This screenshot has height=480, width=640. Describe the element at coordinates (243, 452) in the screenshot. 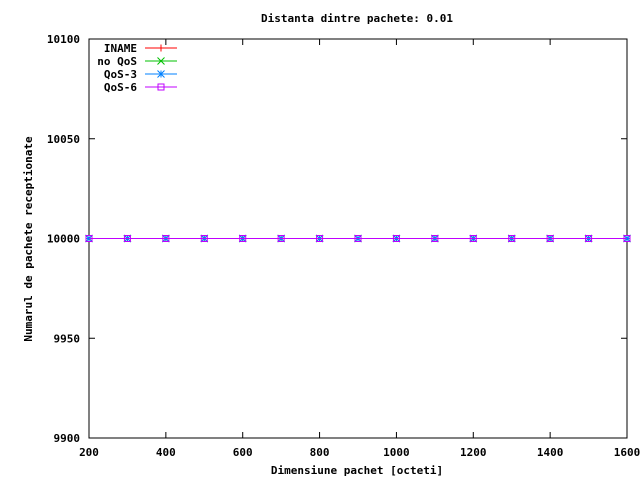

I see `x-tick-label: 600` at that location.